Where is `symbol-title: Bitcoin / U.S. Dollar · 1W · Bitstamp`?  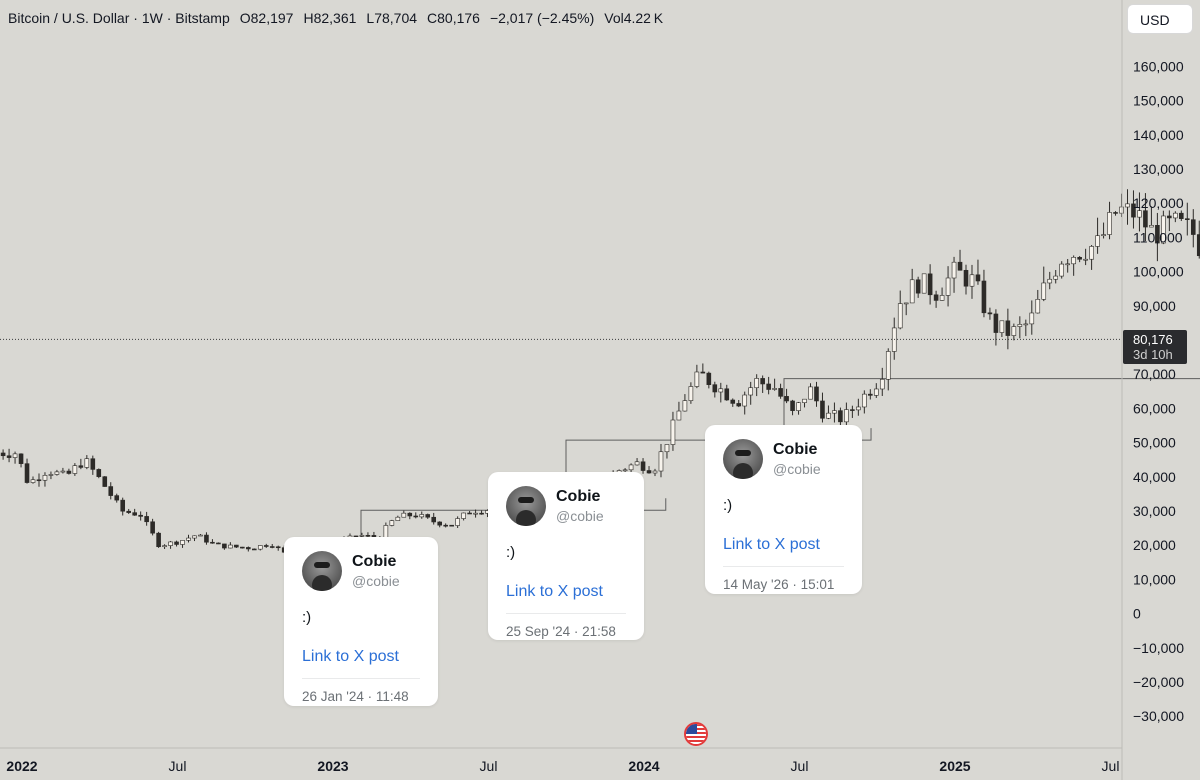 symbol-title: Bitcoin / U.S. Dollar · 1W · Bitstamp is located at coordinates (119, 18).